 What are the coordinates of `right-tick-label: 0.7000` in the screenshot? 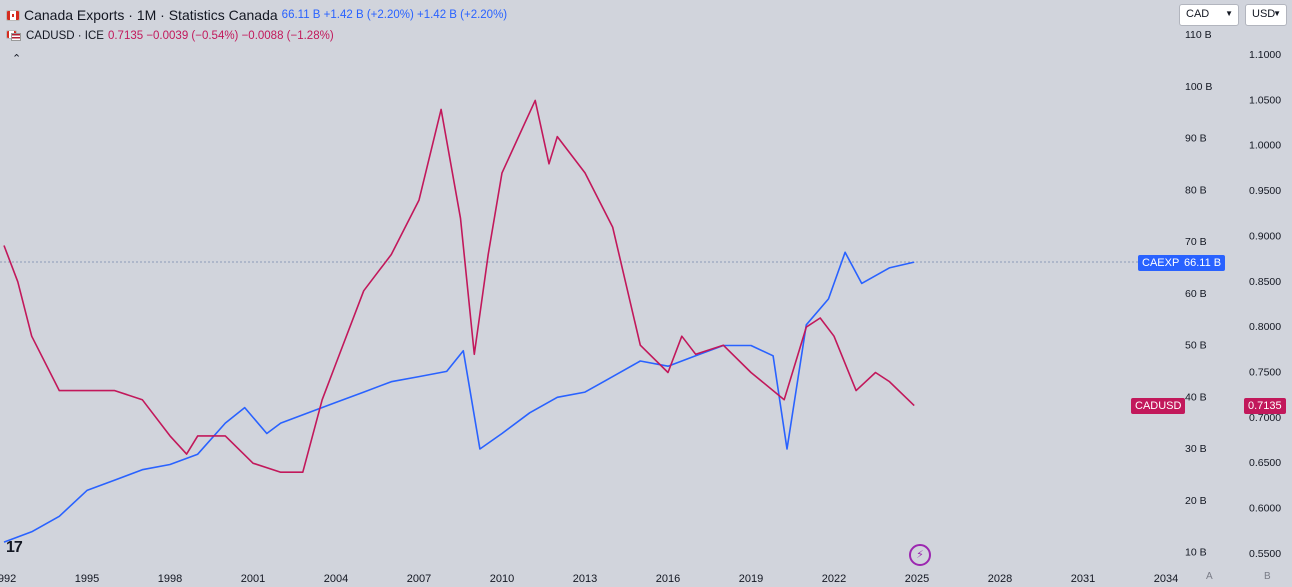 It's located at (1265, 418).